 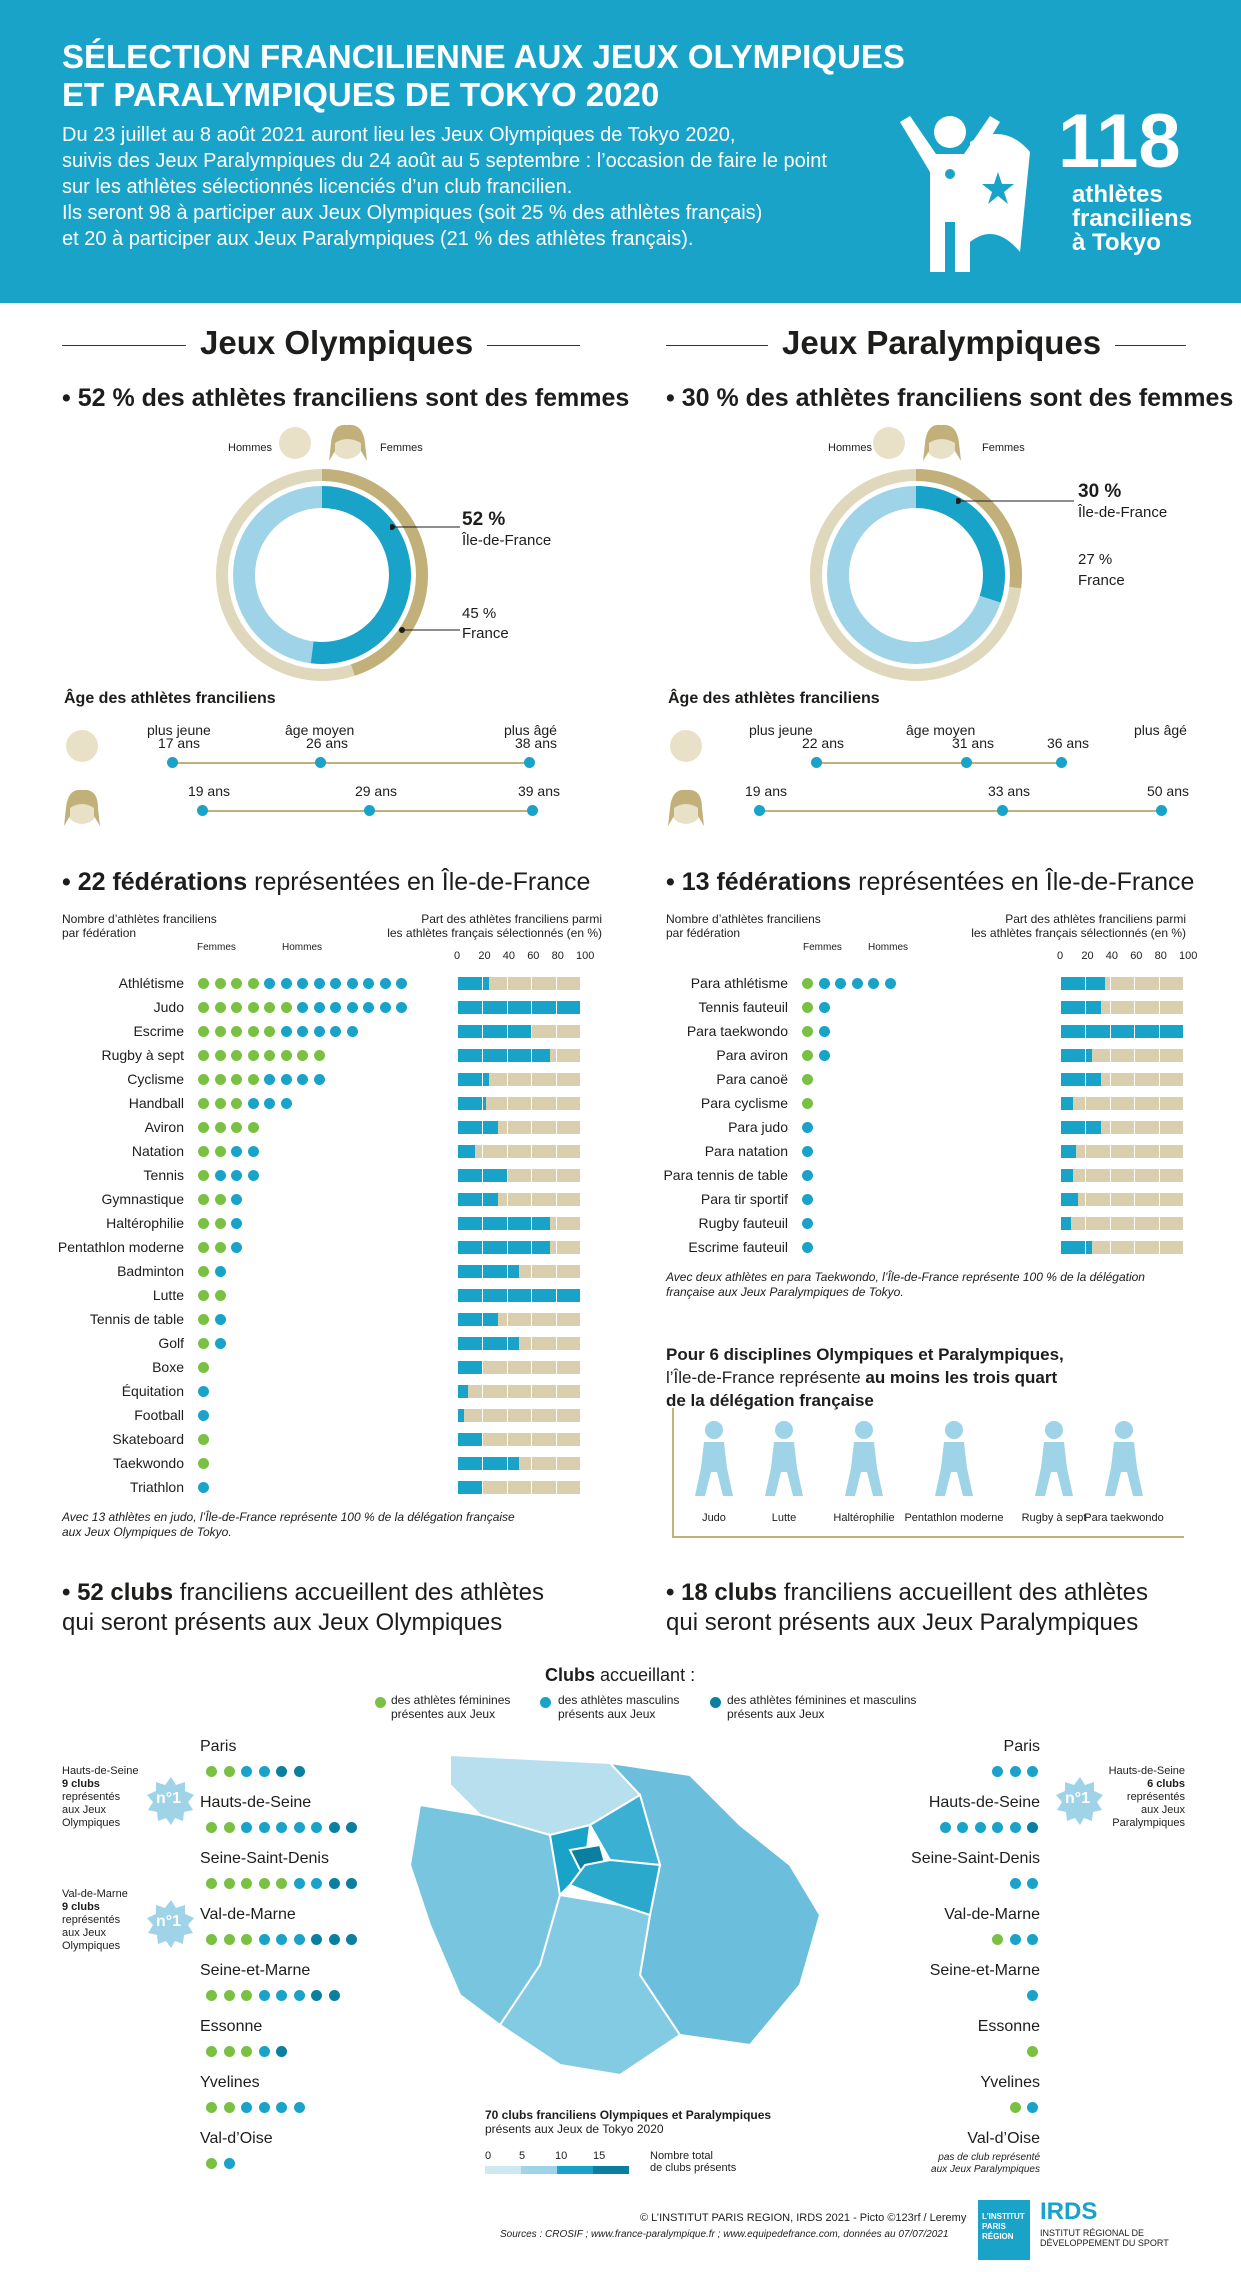 What do you see at coordinates (164, 1127) in the screenshot?
I see `federation-name: Aviron` at bounding box center [164, 1127].